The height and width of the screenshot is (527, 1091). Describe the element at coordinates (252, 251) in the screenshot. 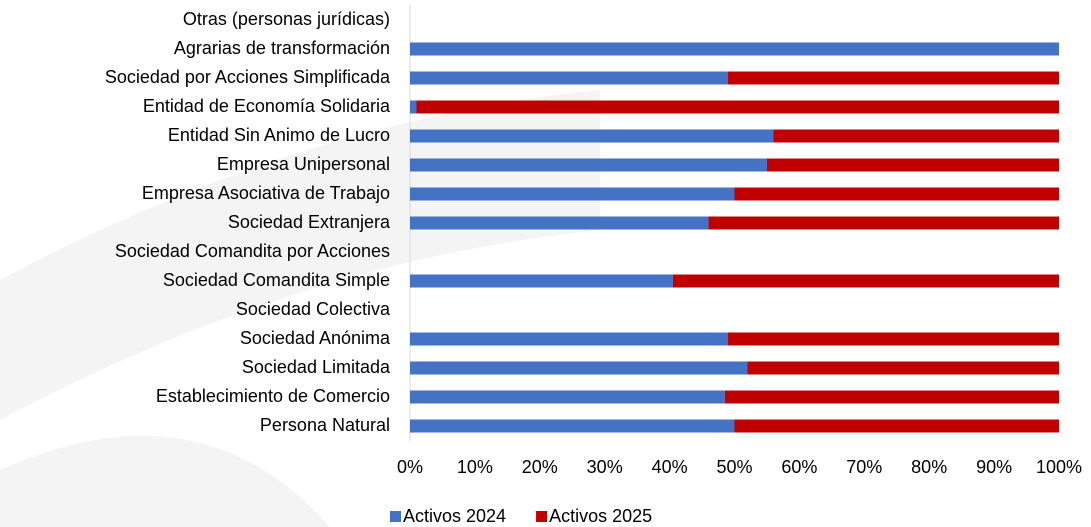

I see `y-tick-label: Sociedad Comandita por Acciones` at that location.